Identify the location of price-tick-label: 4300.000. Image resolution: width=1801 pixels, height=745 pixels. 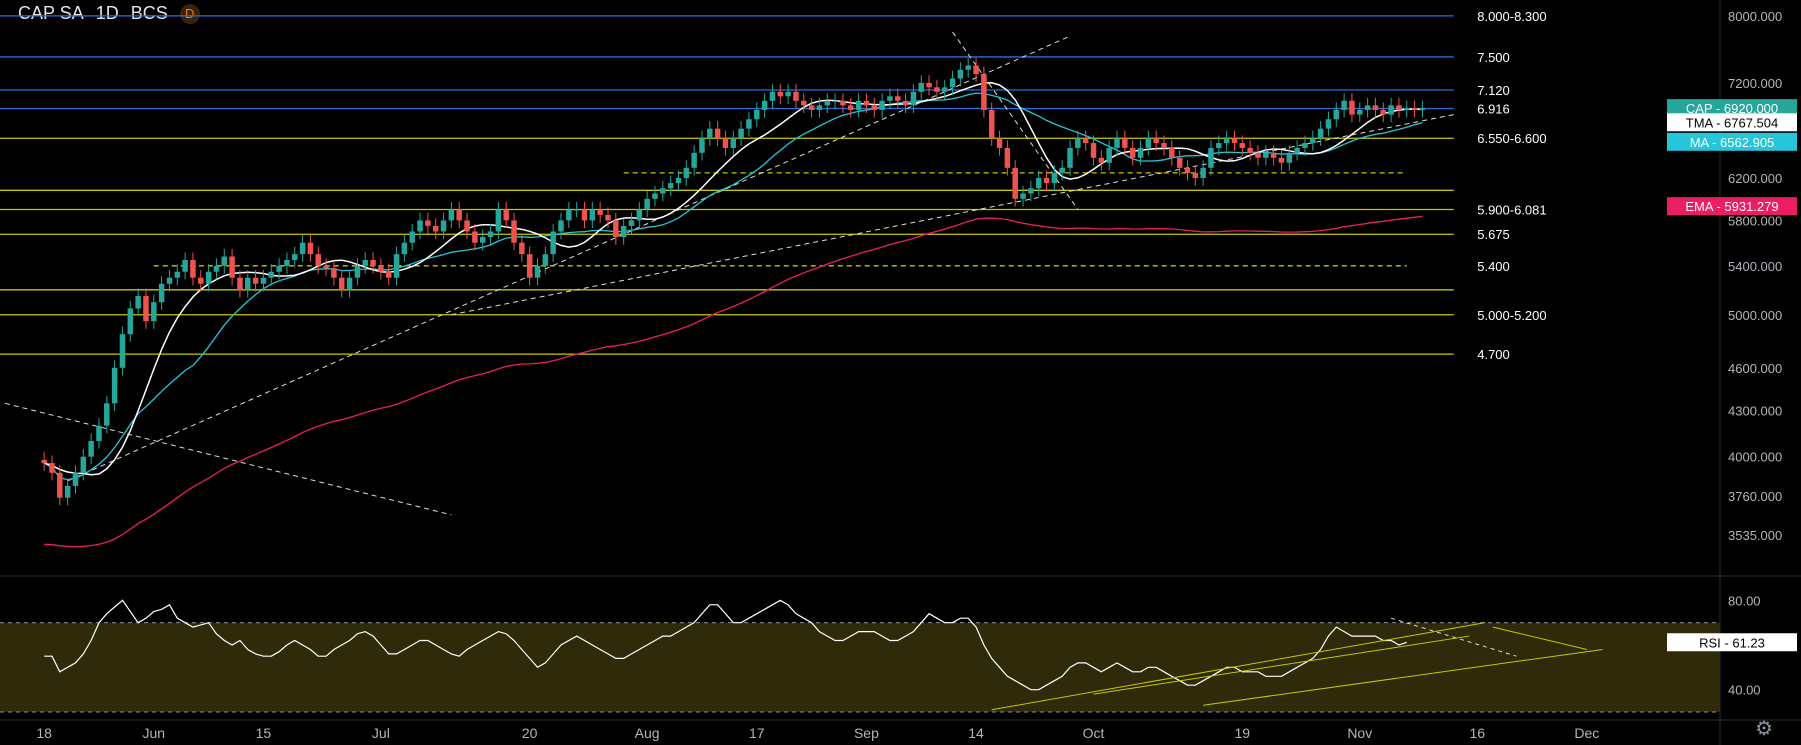
(1755, 411).